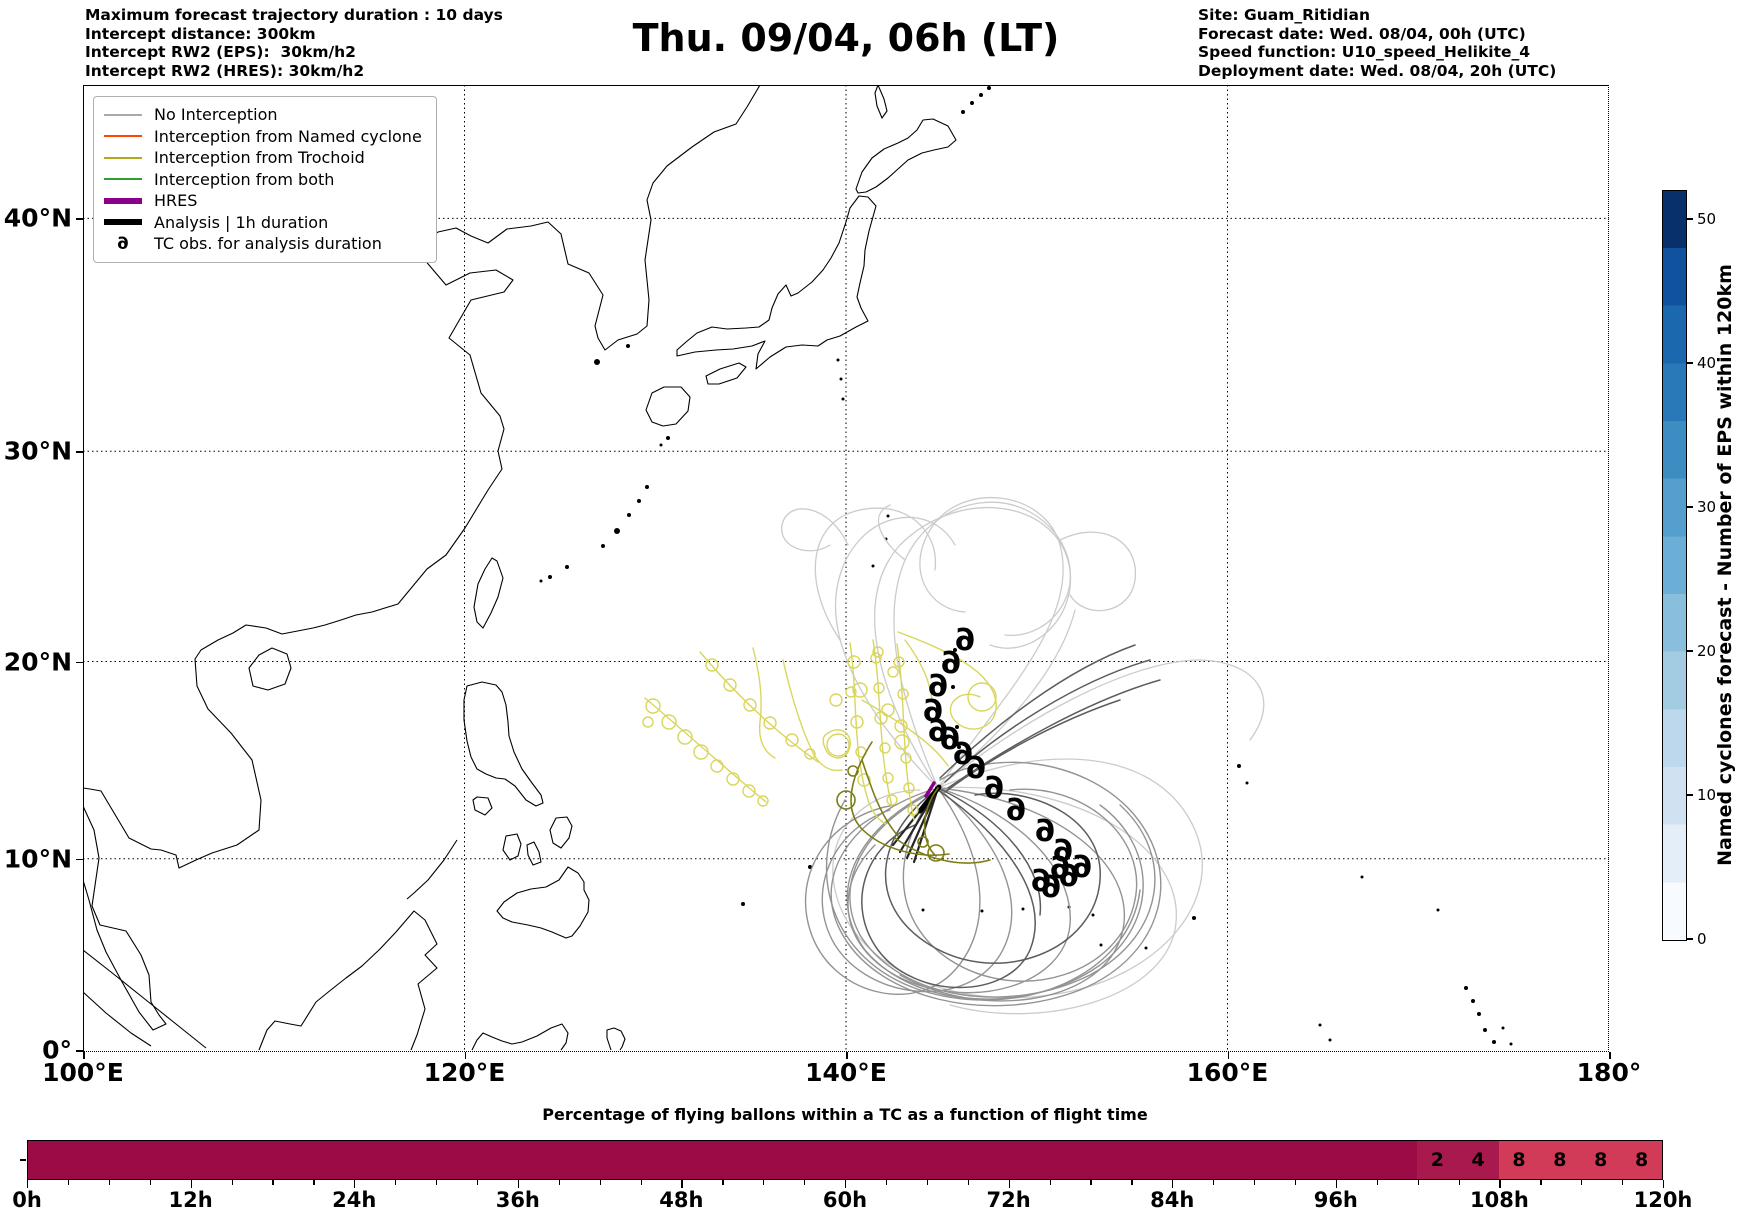 The image size is (1748, 1213). What do you see at coordinates (1560, 1160) in the screenshot?
I see `flight-bar-segment-4: 8` at bounding box center [1560, 1160].